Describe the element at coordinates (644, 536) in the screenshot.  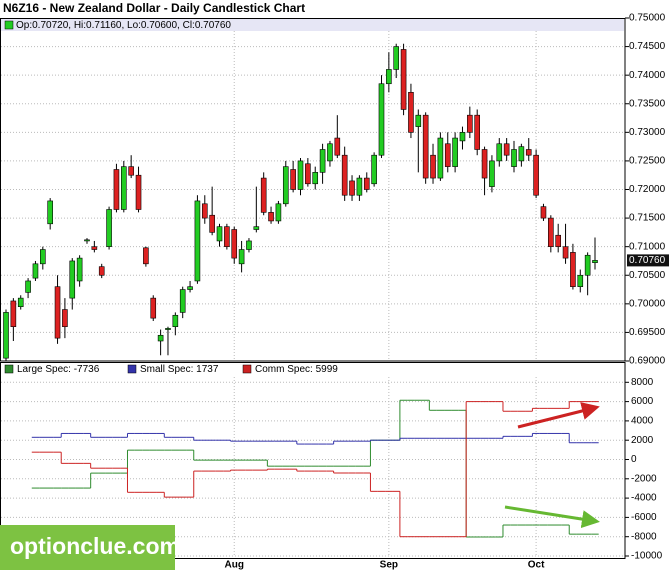
I see `y-tick-label: -8000` at that location.